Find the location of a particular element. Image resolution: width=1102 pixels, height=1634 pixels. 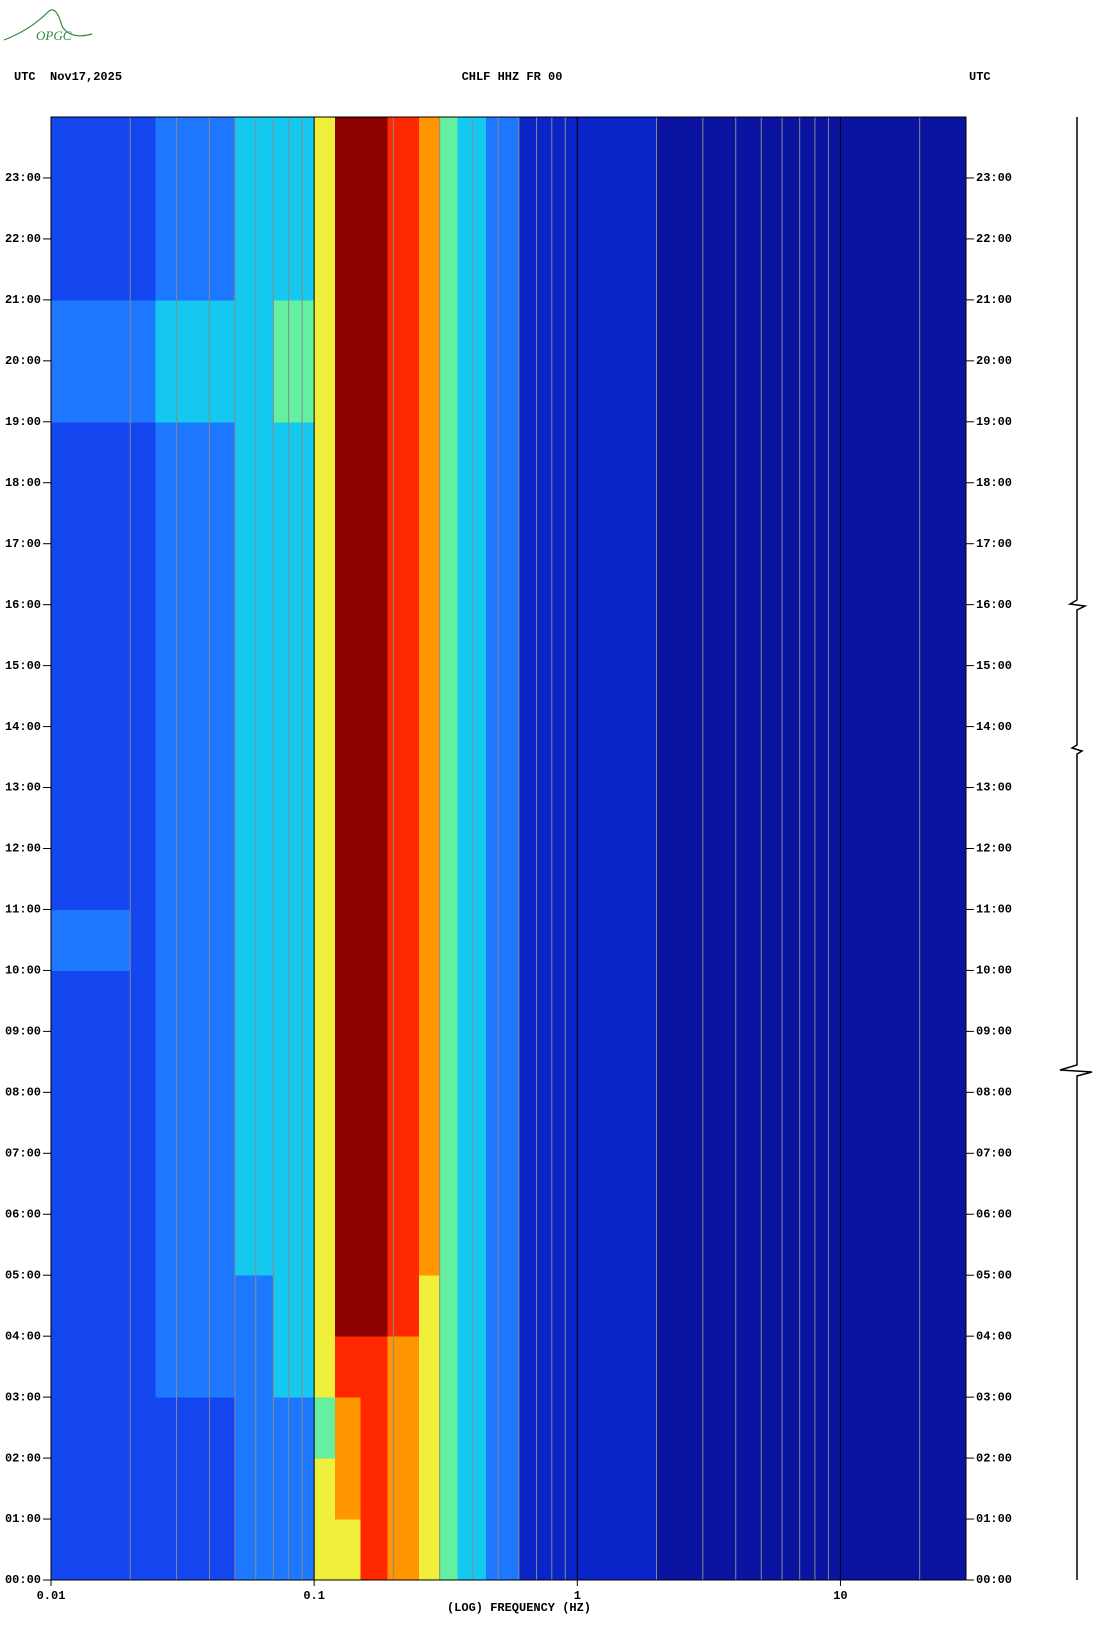

logo: OPGC is located at coordinates (54, 35).